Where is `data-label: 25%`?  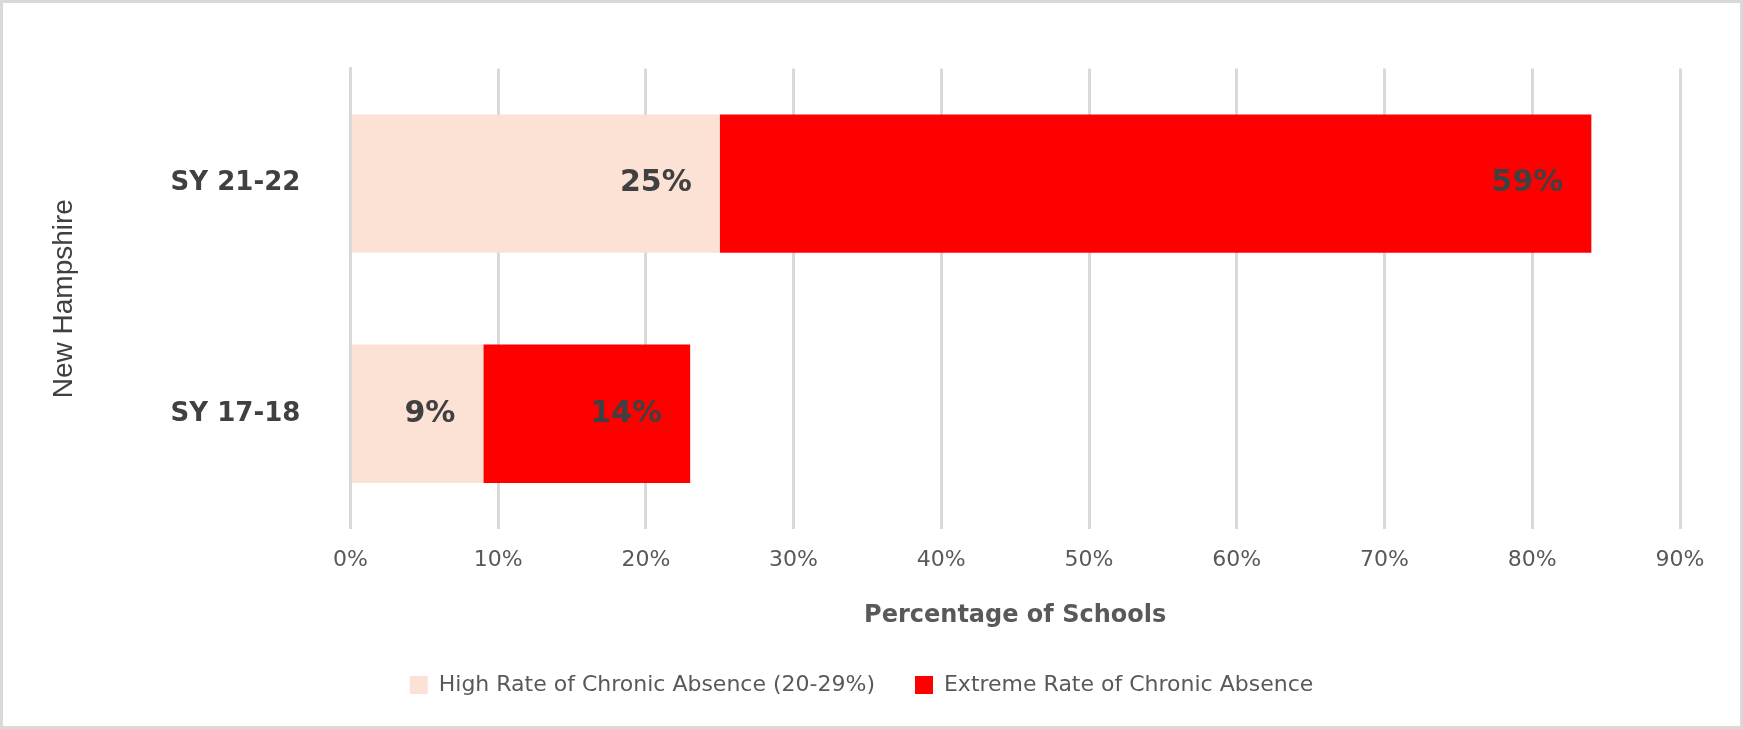 data-label: 25% is located at coordinates (655, 181).